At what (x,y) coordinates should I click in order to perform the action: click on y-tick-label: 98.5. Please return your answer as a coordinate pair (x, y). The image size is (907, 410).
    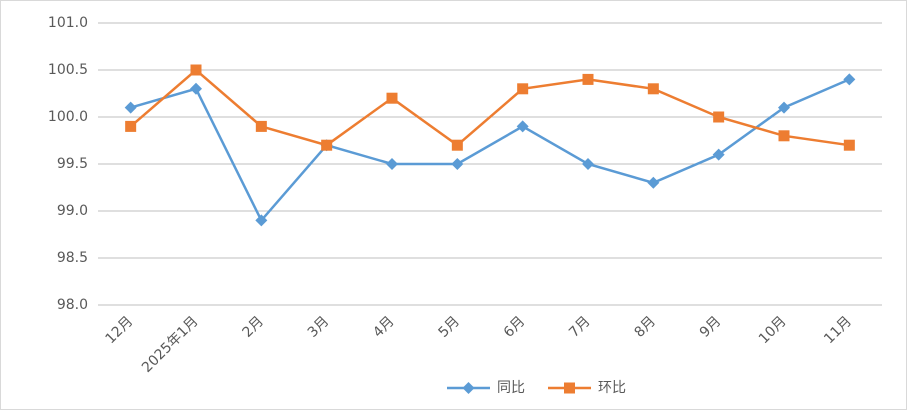
    Looking at the image, I should click on (72, 258).